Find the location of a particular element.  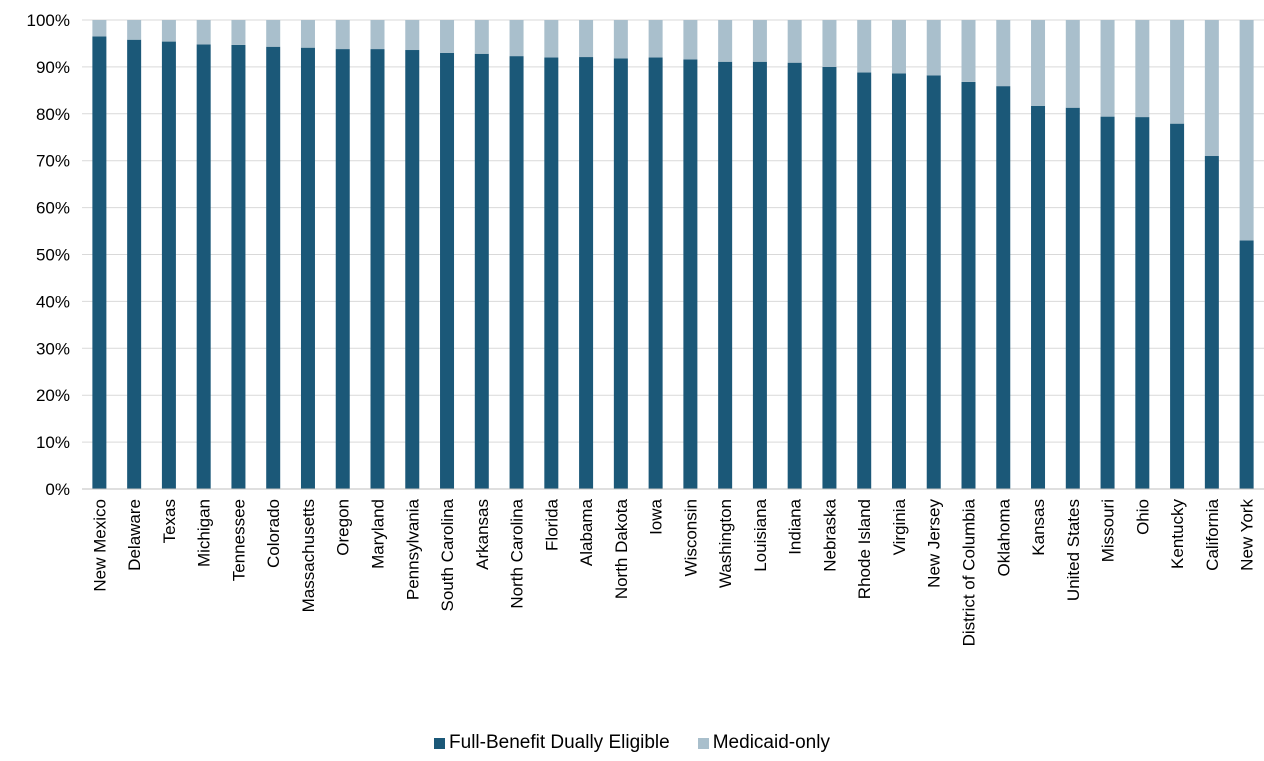

y-tick-label: 0% is located at coordinates (57, 489).